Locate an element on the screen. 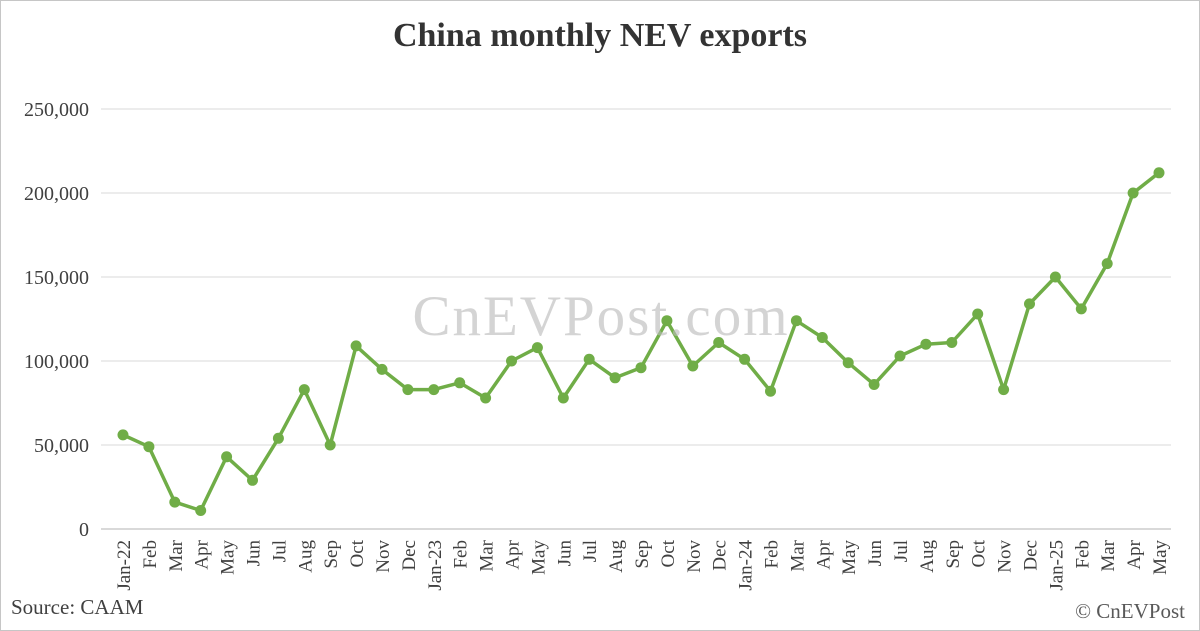  y-axis-tick-label: 100,000 is located at coordinates (56, 362).